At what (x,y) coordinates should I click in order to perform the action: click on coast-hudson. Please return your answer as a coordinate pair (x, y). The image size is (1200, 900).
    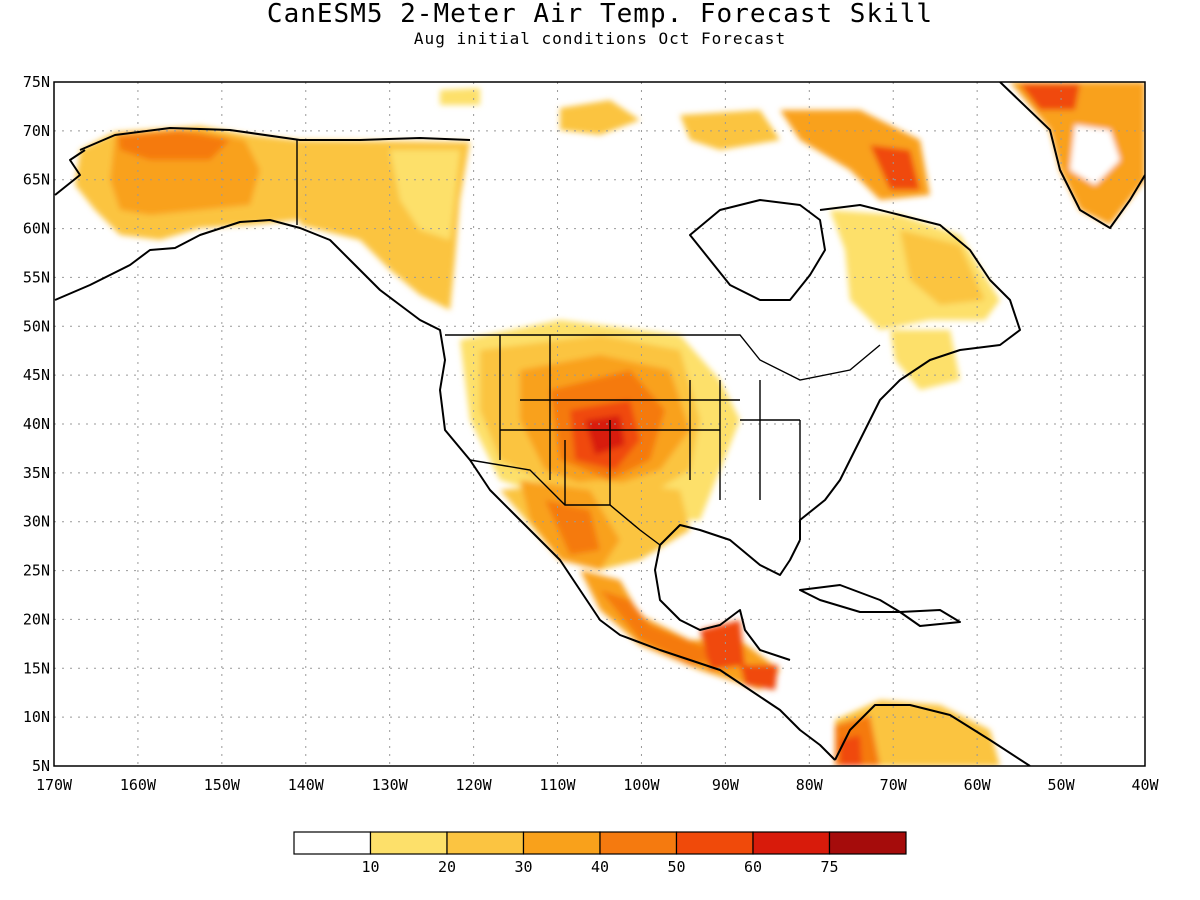
    Looking at the image, I should click on (757, 250).